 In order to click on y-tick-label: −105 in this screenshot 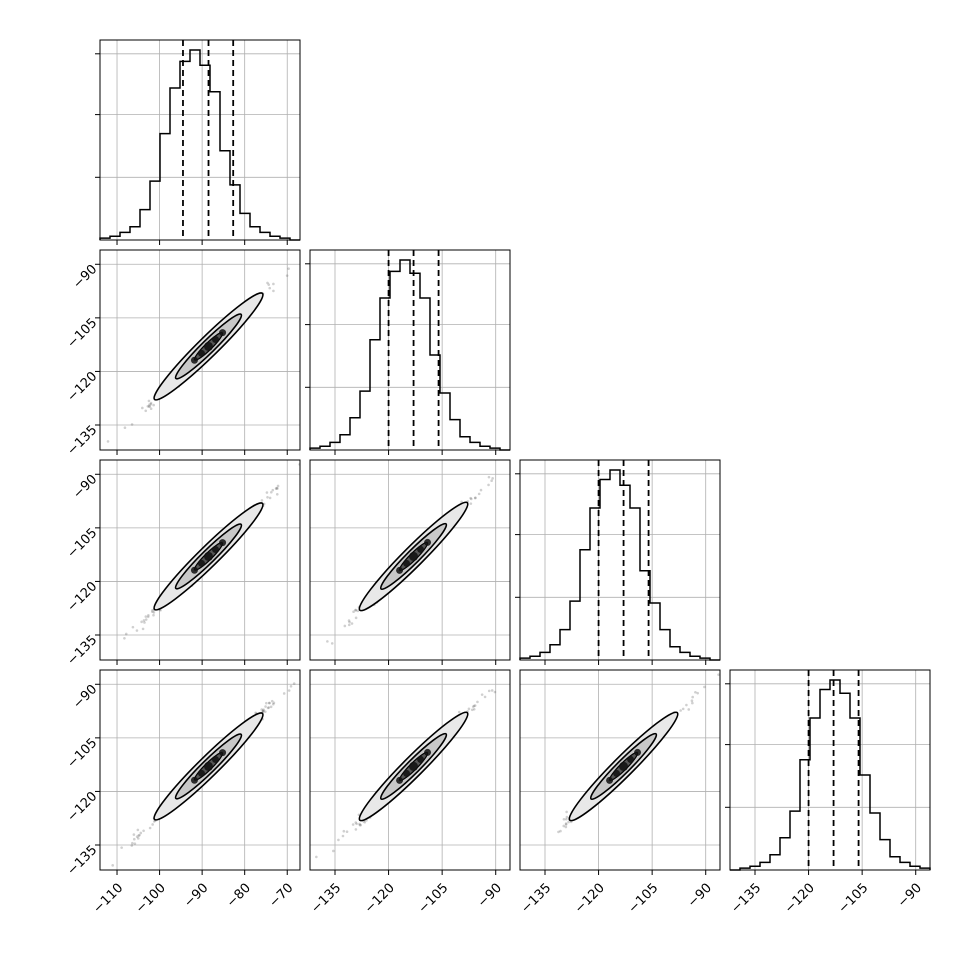, I will do `click(82, 754)`.